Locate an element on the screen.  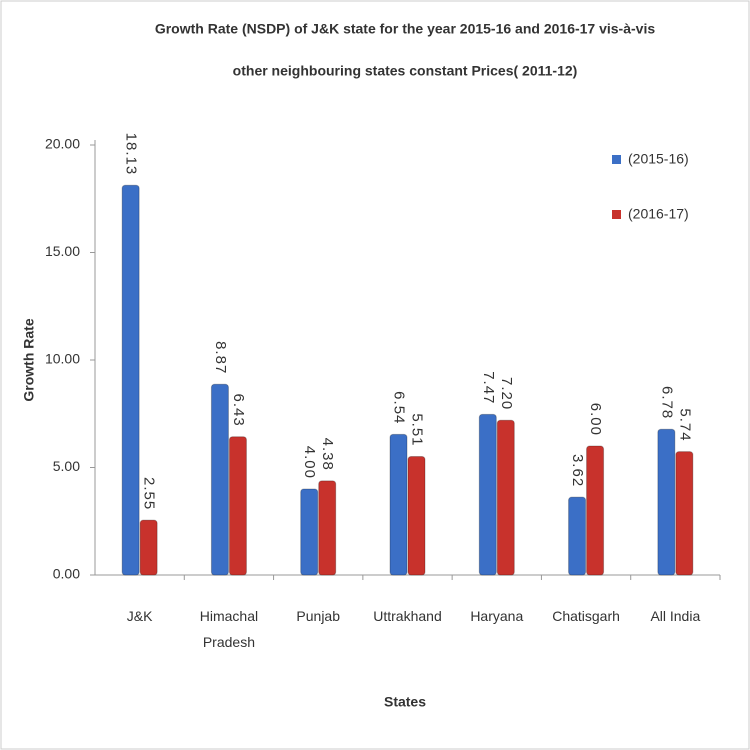
y-tick-label: 5.00 is located at coordinates (66, 466).